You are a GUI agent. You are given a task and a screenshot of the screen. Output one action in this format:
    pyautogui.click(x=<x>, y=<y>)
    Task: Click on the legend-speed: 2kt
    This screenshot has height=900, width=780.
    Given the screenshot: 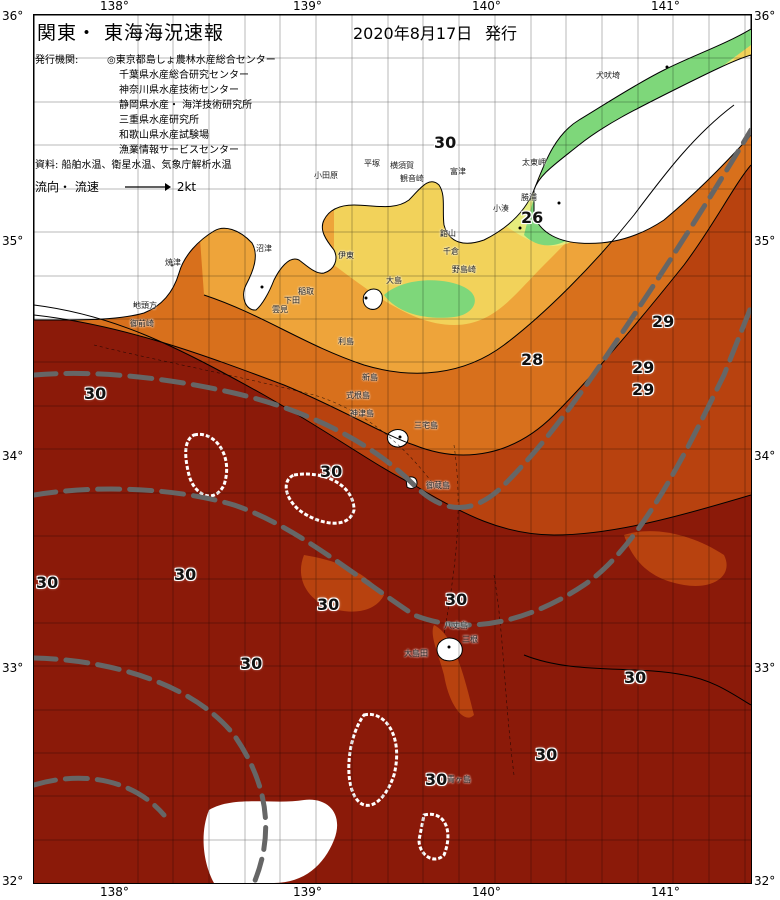 What is the action you would take?
    pyautogui.click(x=186, y=186)
    